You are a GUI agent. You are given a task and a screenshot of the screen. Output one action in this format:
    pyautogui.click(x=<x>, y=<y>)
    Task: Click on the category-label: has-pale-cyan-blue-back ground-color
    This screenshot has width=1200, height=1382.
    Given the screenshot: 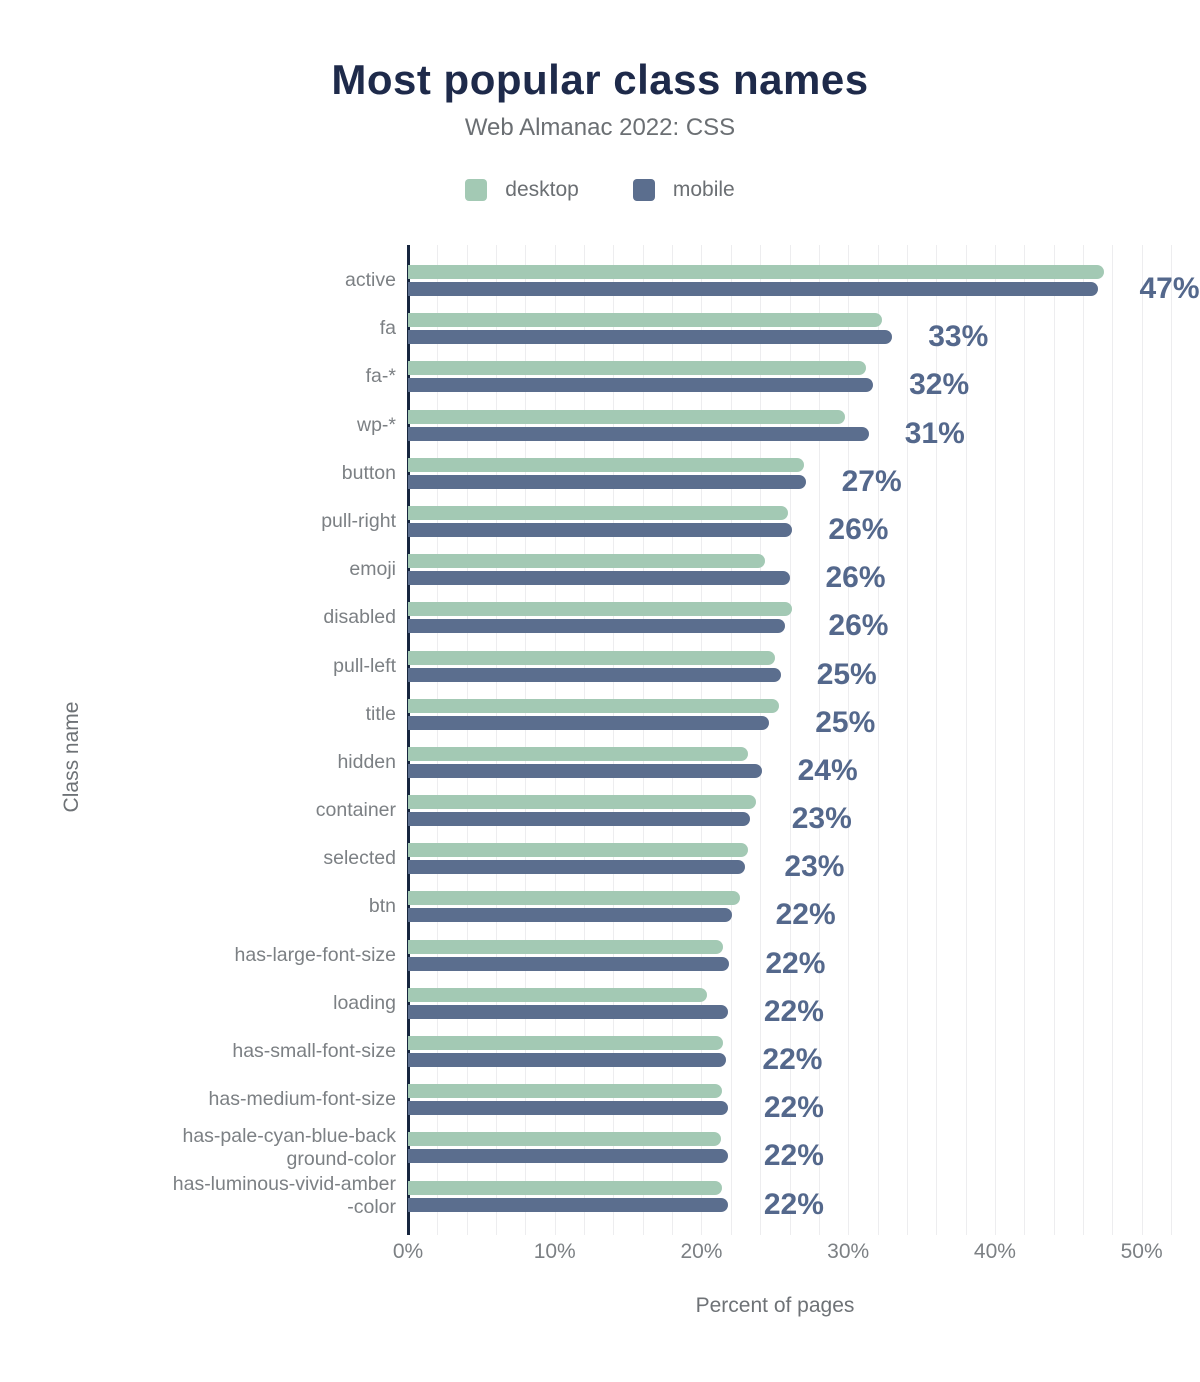 What is the action you would take?
    pyautogui.click(x=289, y=1147)
    